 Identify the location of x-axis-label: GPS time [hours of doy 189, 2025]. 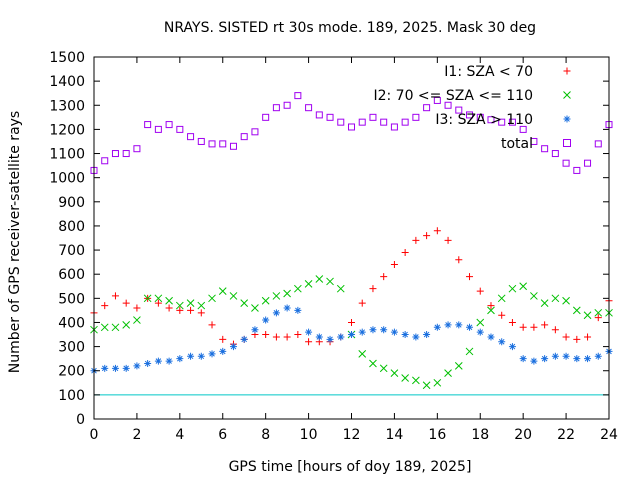
(350, 467).